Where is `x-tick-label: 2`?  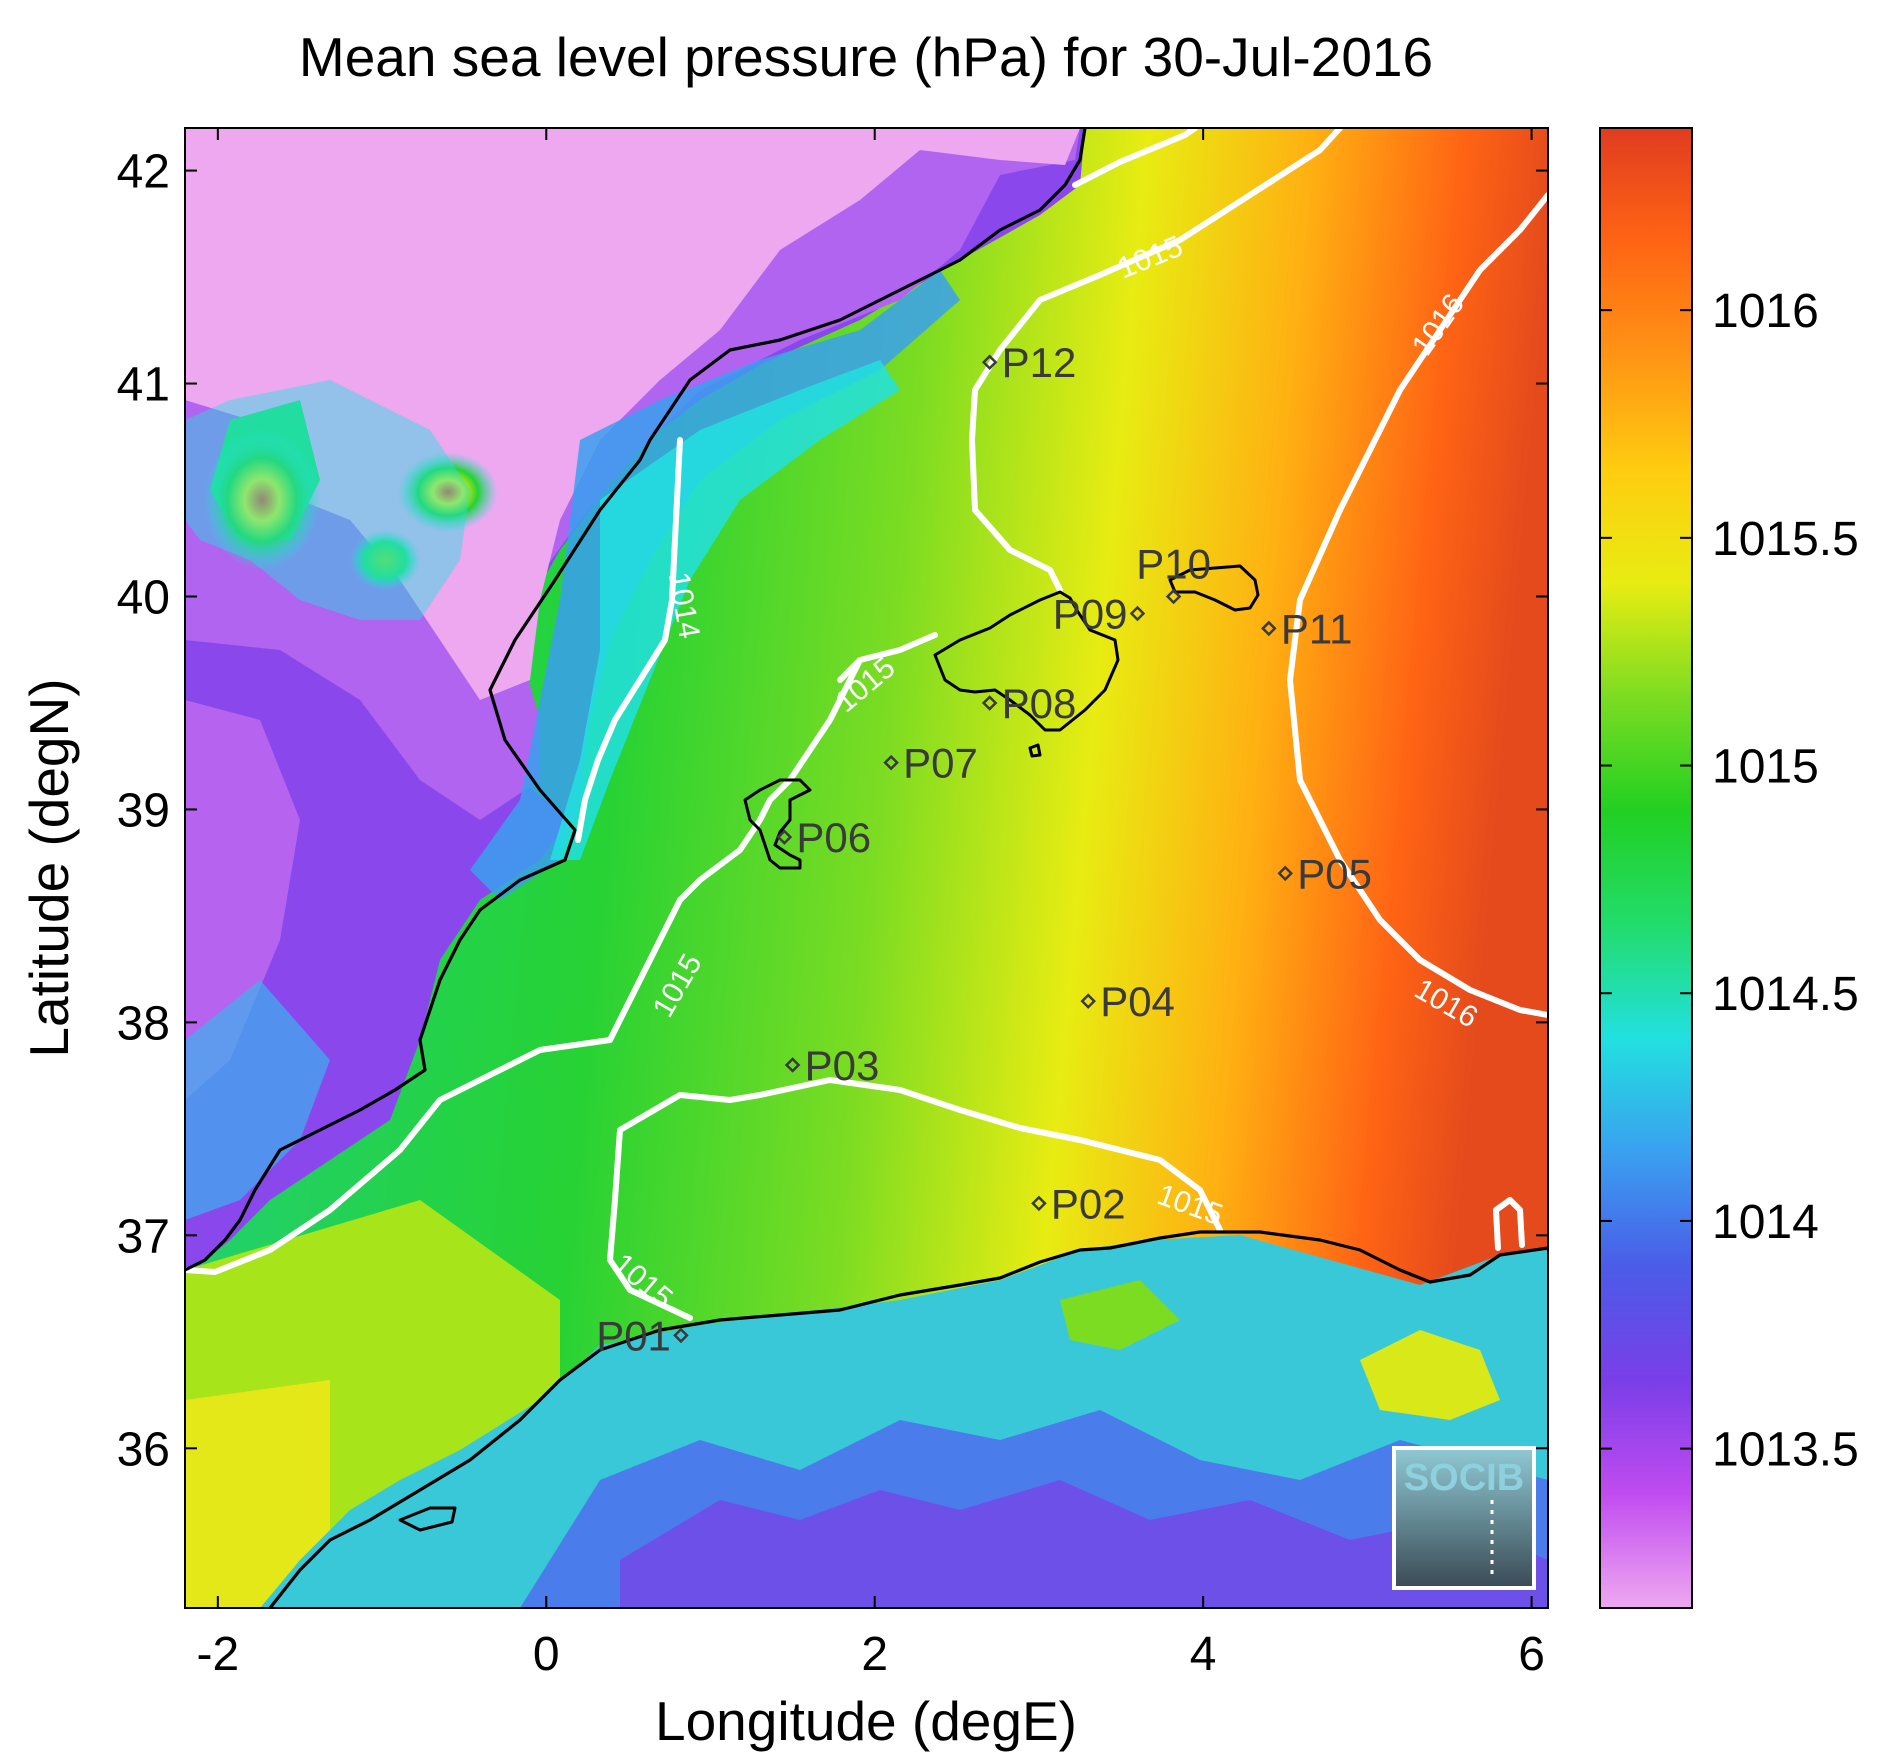 x-tick-label: 2 is located at coordinates (874, 1654).